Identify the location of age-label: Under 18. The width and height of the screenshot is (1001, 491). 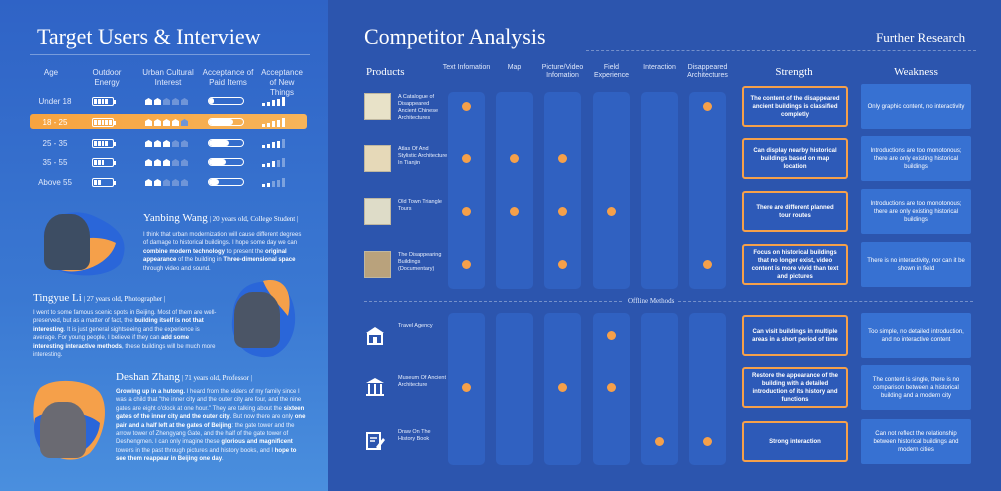
(55, 101).